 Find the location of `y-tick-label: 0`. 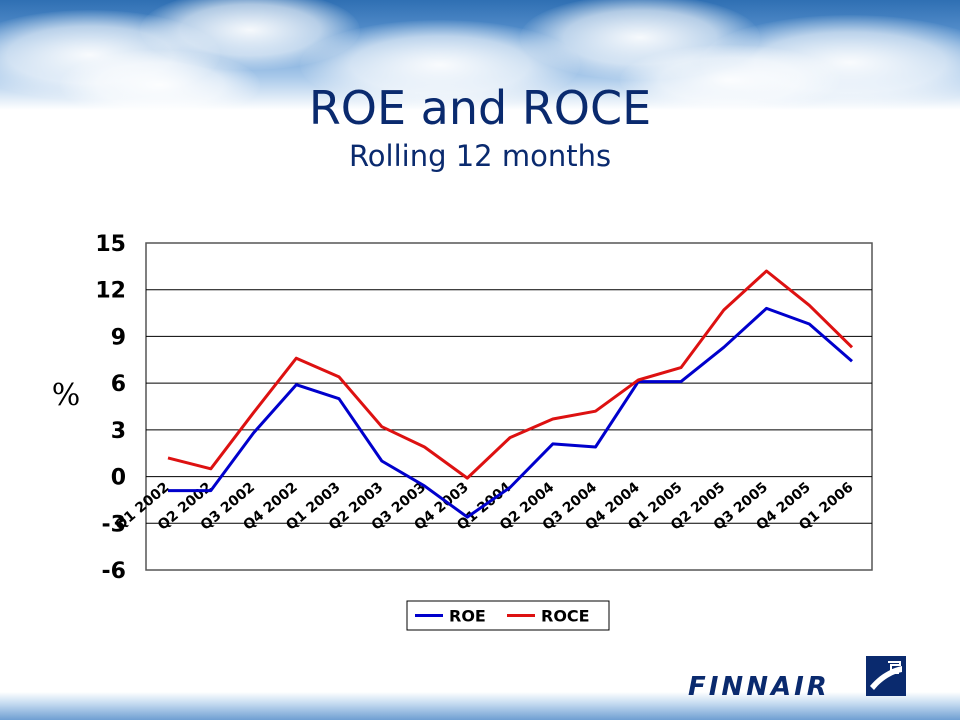

y-tick-label: 0 is located at coordinates (118, 478).